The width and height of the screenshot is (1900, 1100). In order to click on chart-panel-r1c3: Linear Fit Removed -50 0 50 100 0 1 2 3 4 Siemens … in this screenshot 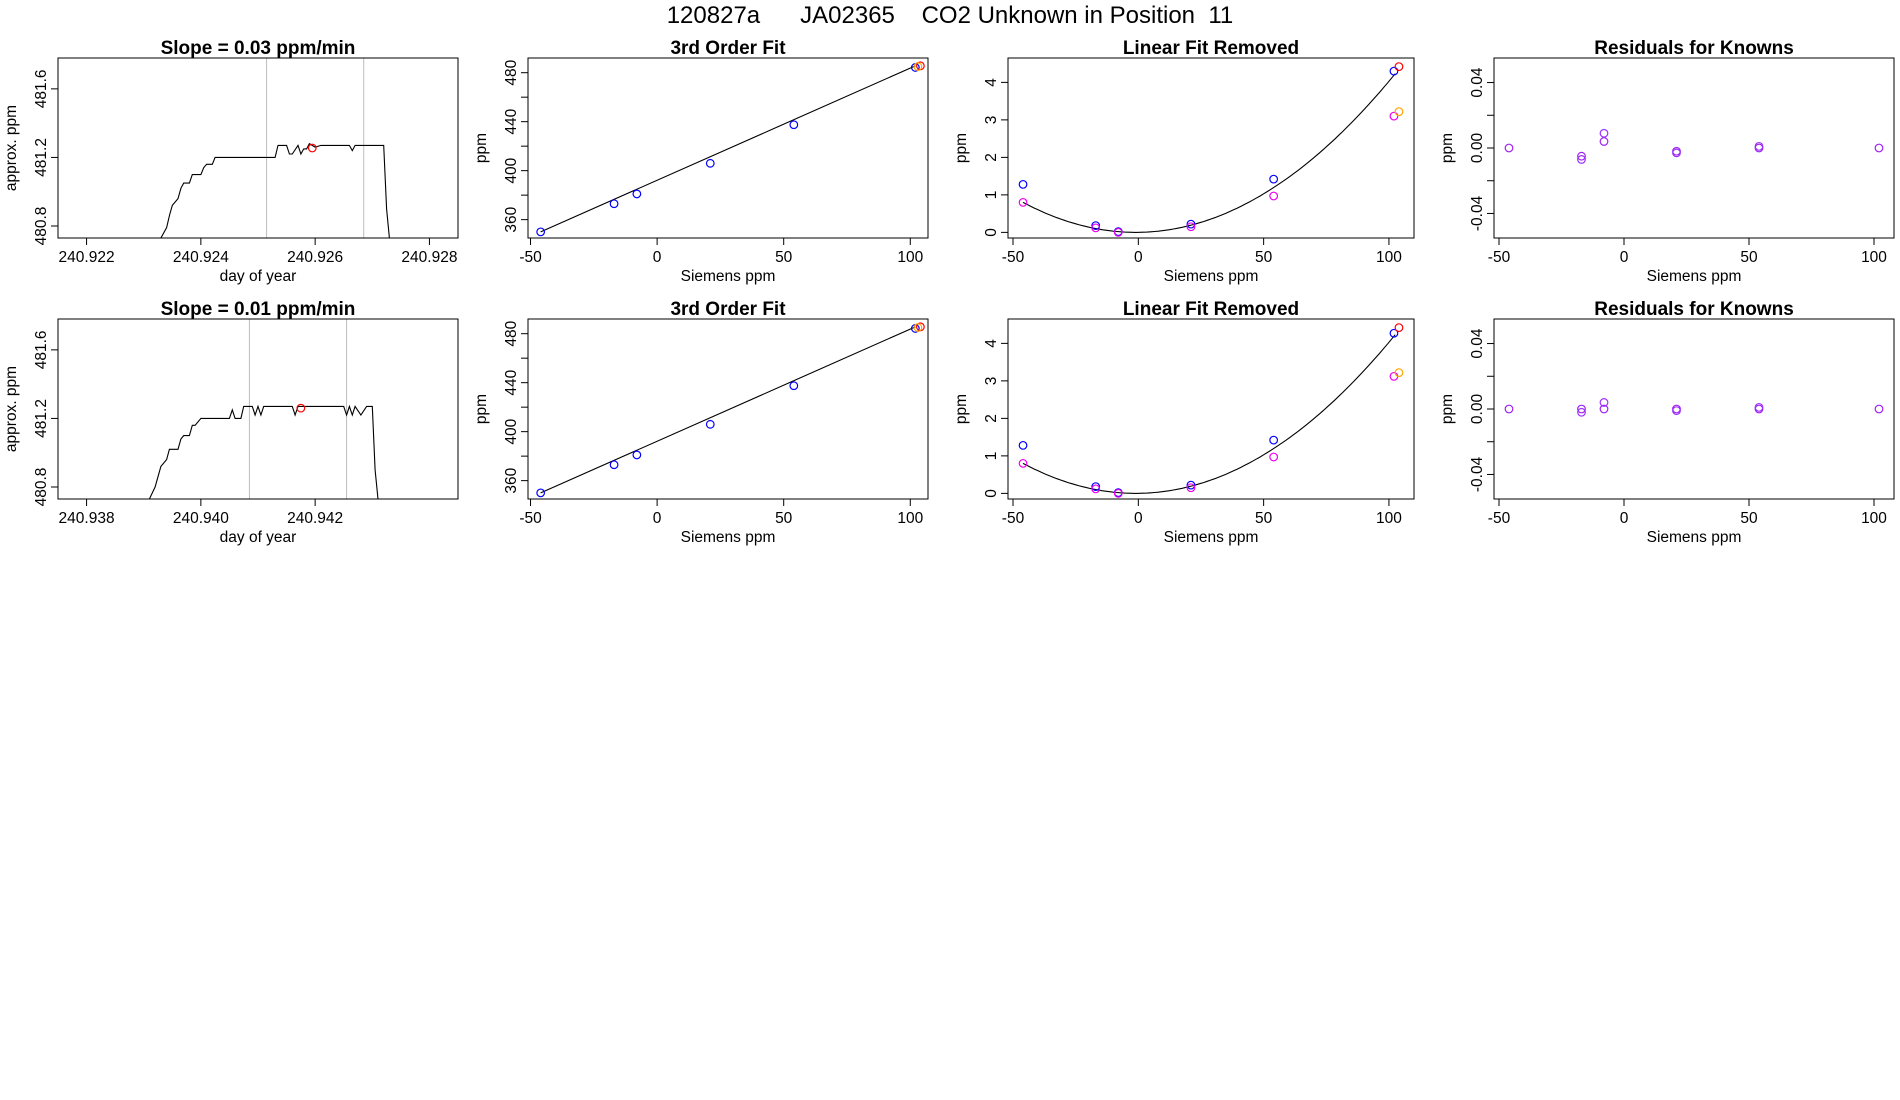, I will do `click(1184, 161)`.